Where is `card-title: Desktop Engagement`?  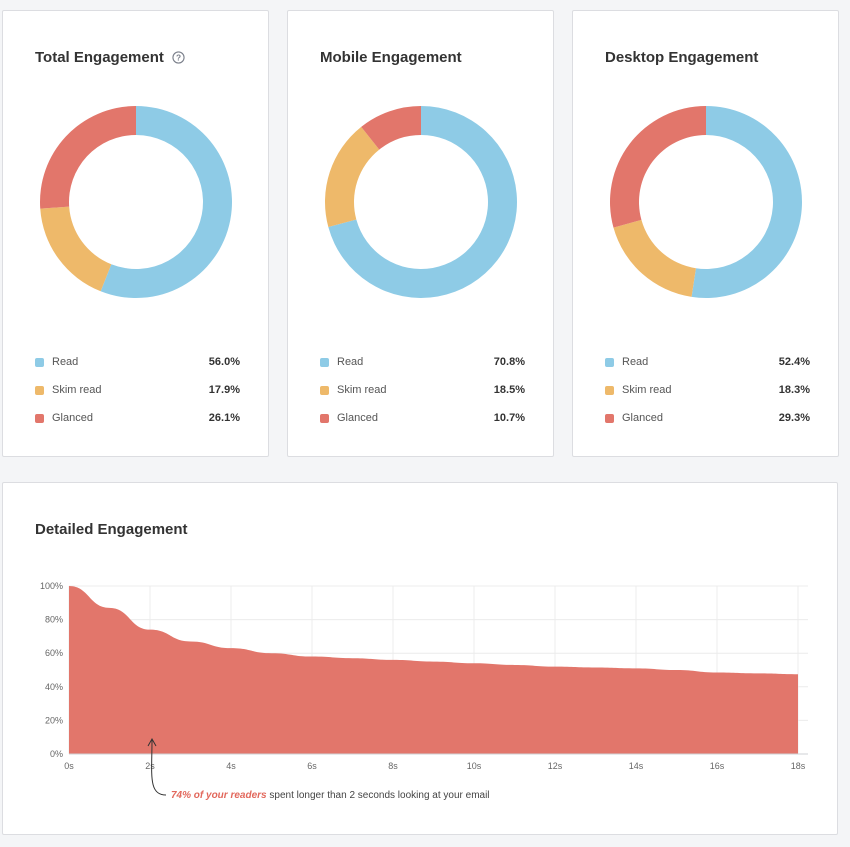
card-title: Desktop Engagement is located at coordinates (681, 57).